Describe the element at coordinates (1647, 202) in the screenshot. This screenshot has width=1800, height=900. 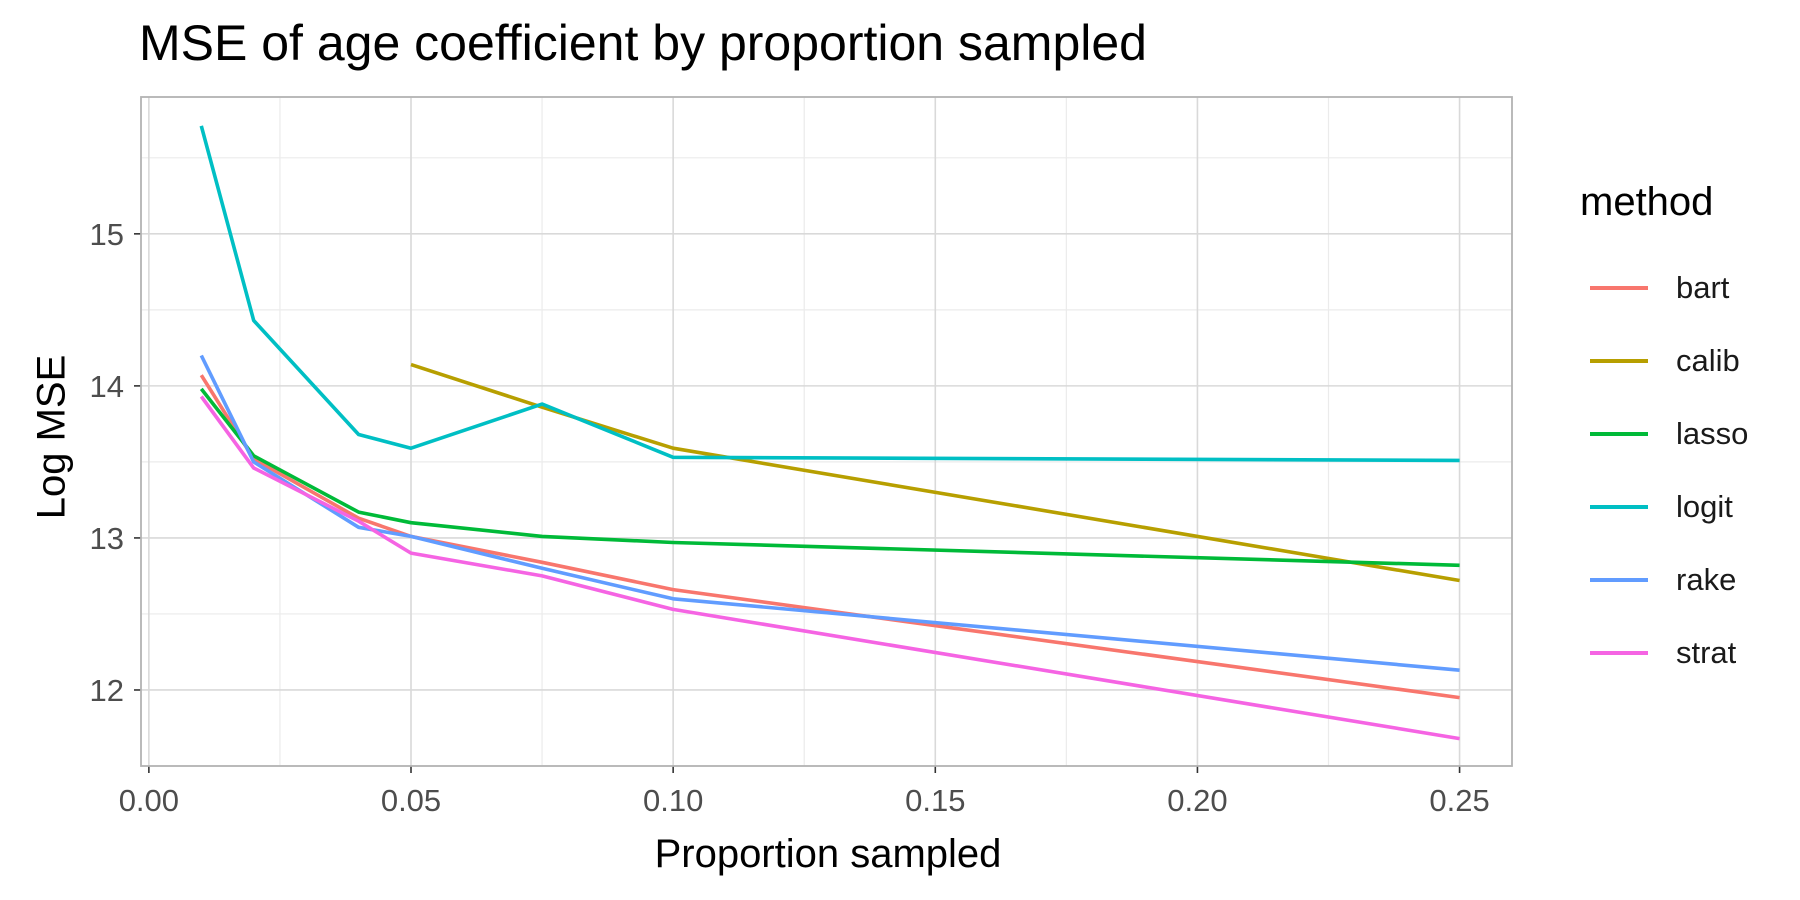
I see `legend-title: method` at that location.